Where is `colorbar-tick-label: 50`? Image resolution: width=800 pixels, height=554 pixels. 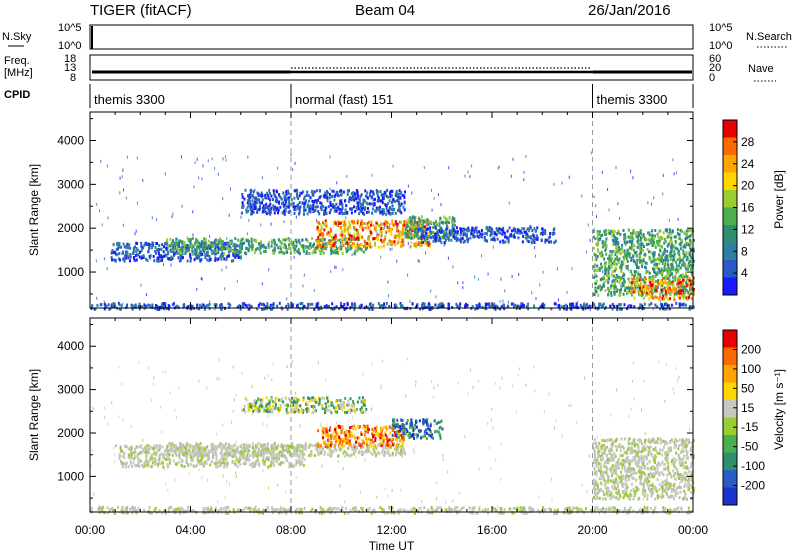
colorbar-tick-label: 50 is located at coordinates (748, 388).